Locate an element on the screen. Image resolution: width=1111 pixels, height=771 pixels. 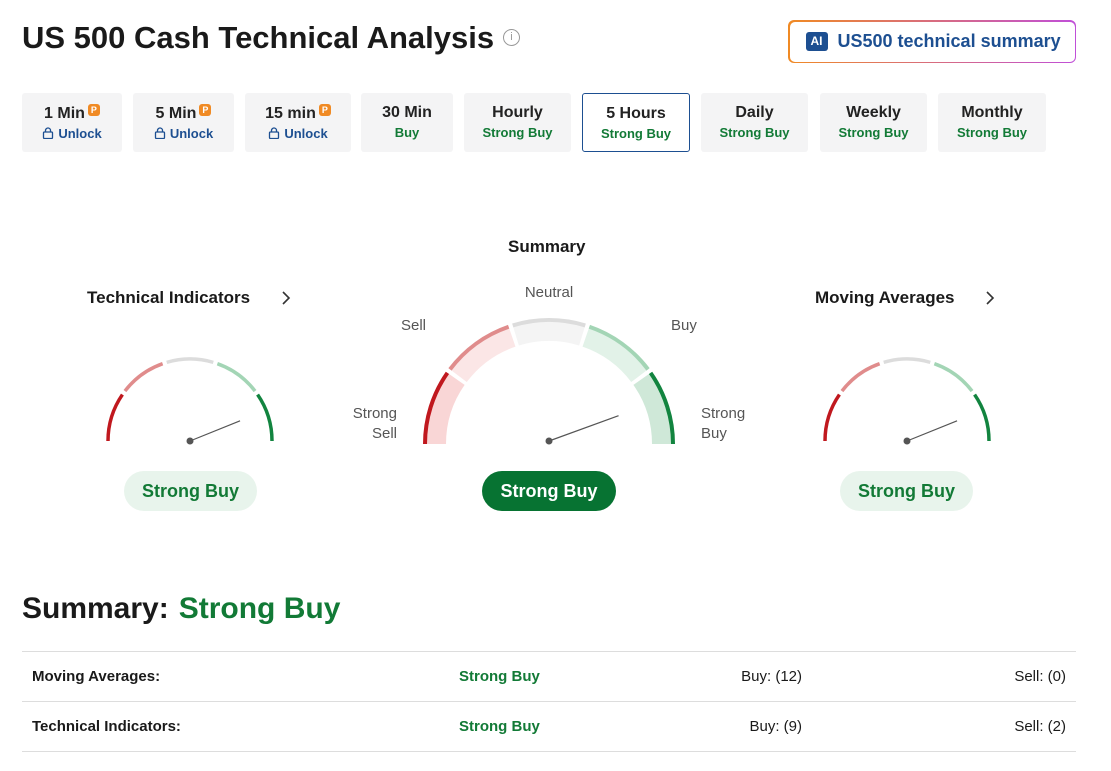
tab-label: Monthly is located at coordinates (992, 113).